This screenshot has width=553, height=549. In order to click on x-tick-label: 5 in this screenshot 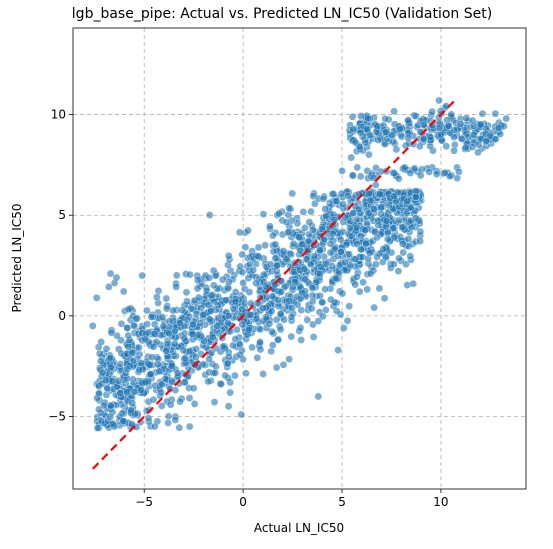, I will do `click(342, 502)`.